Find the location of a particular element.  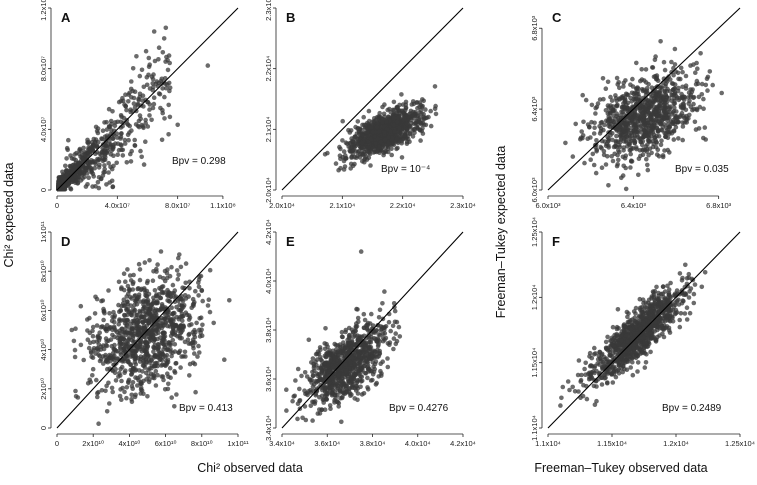

x-tick-label: 4x10¹⁰ is located at coordinates (130, 443).